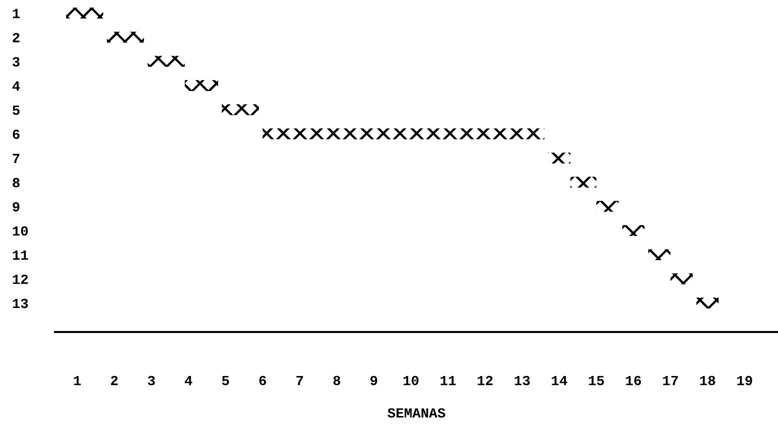  What do you see at coordinates (448, 381) in the screenshot?
I see `x-tick-label: 11` at bounding box center [448, 381].